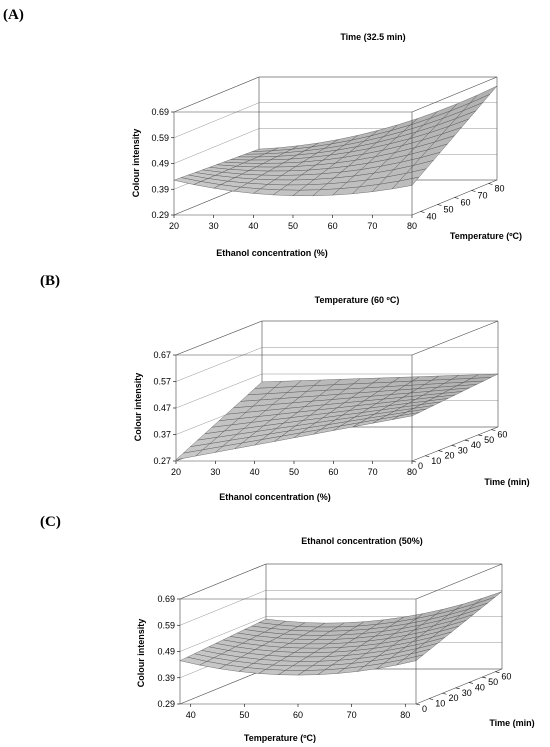 The height and width of the screenshot is (747, 550). Describe the element at coordinates (483, 196) in the screenshot. I see `y-tick-label: 70` at that location.